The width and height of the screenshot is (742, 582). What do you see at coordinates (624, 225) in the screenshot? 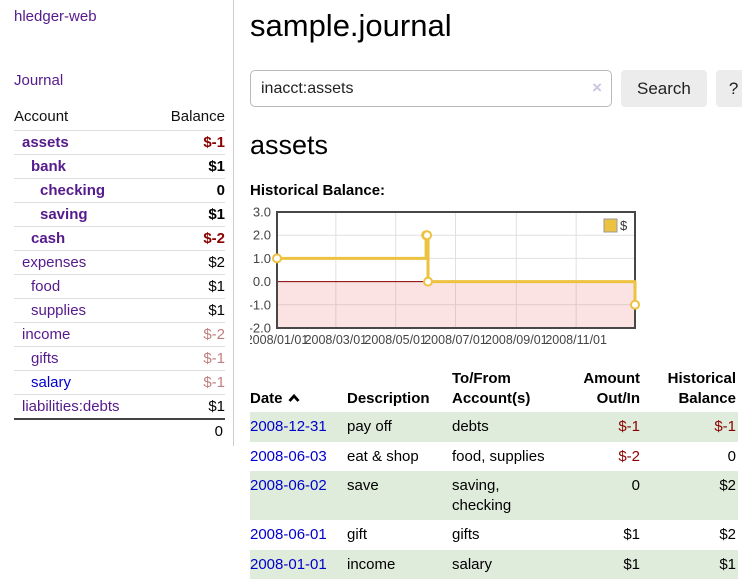
I see `chart-legend-label: $` at bounding box center [624, 225].